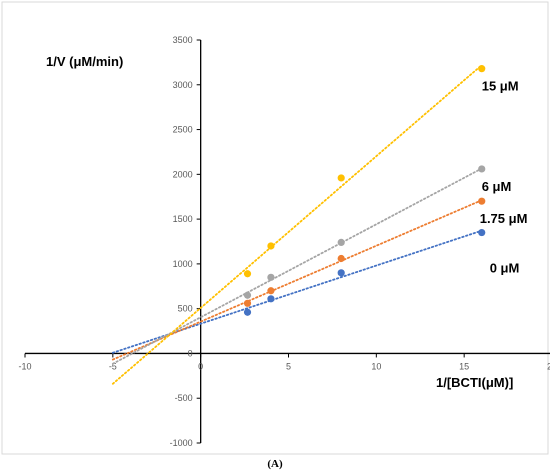 The width and height of the screenshot is (550, 474). Describe the element at coordinates (504, 218) in the screenshot. I see `series-label-1: 1.75 μM` at that location.